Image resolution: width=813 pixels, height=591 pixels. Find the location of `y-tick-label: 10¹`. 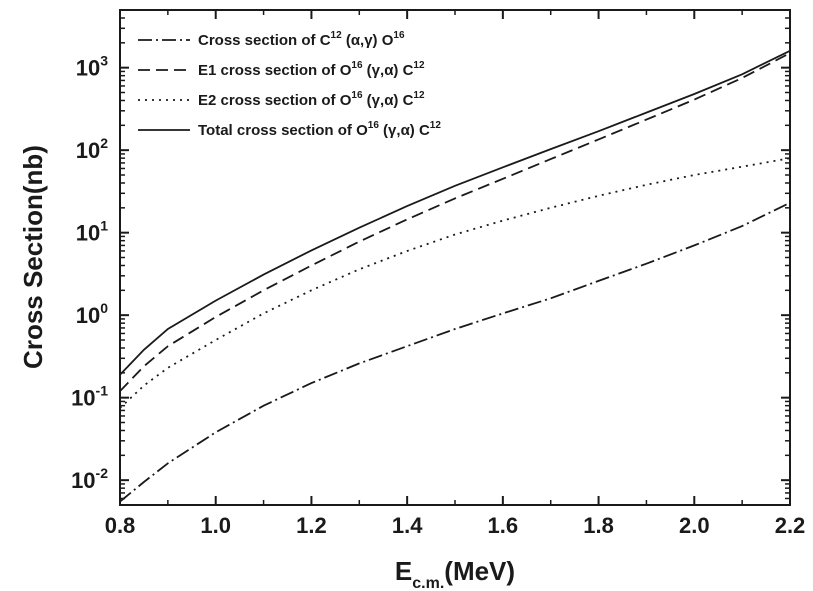

y-tick-label: 10¹ is located at coordinates (92, 232).